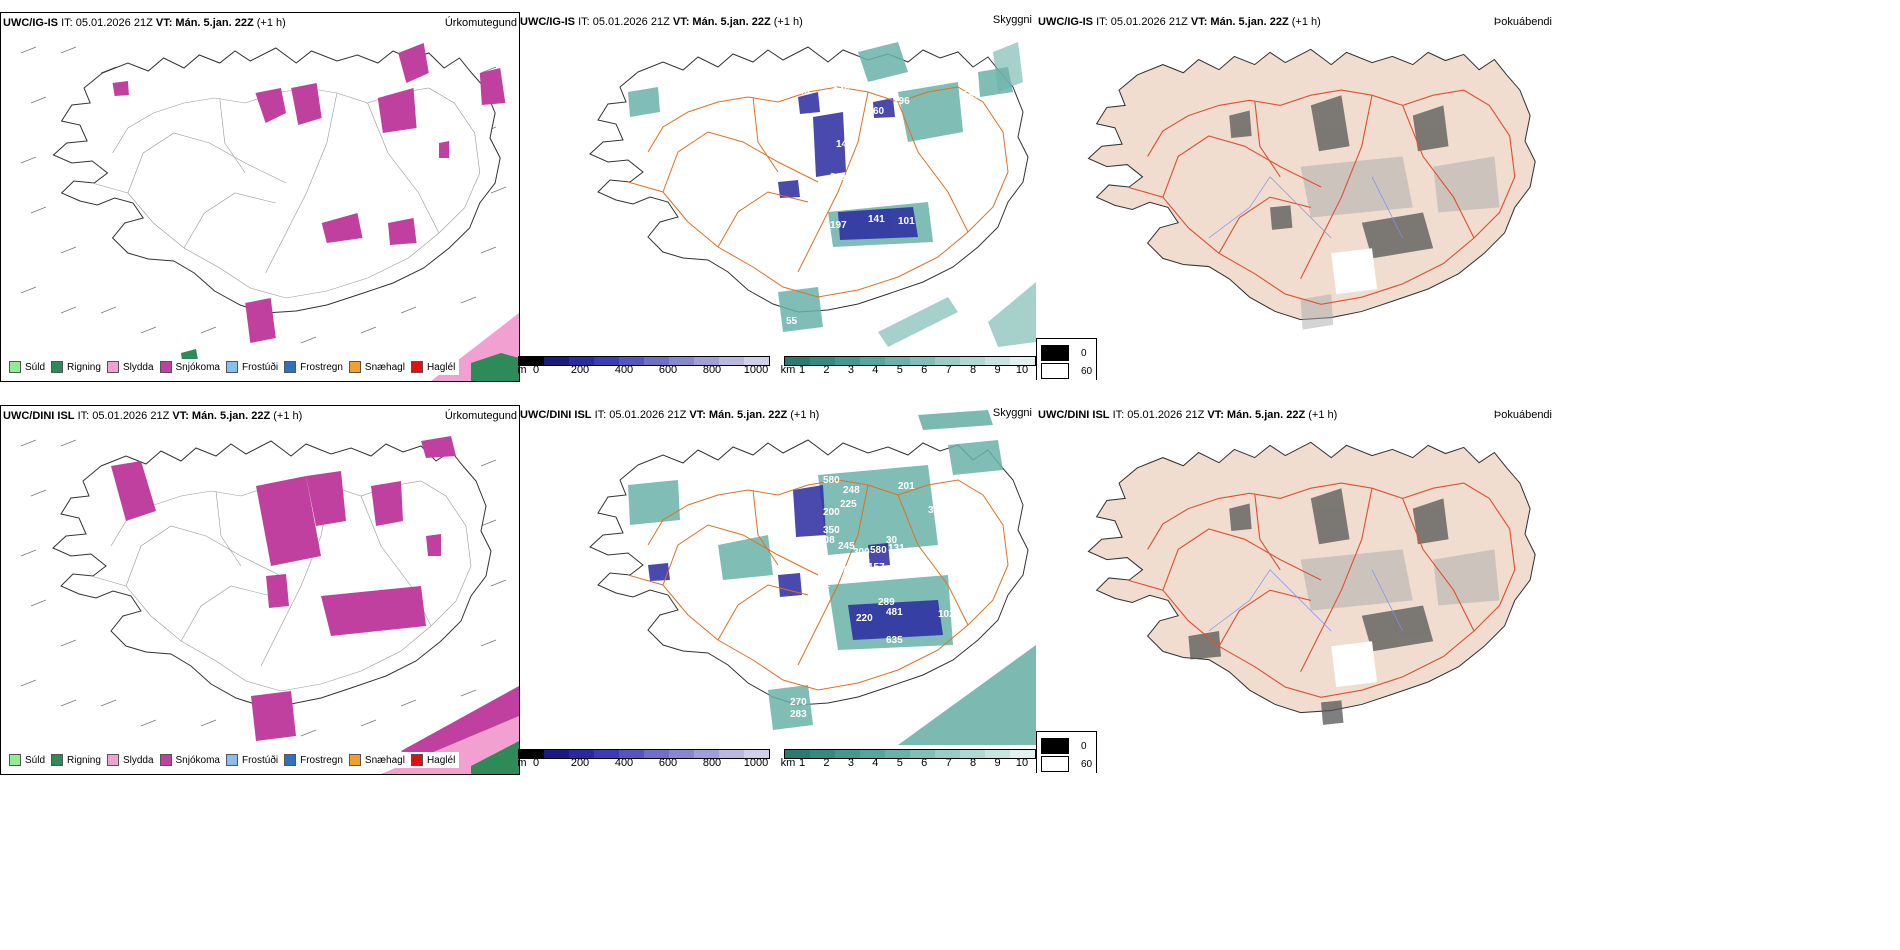  What do you see at coordinates (1400, 580) in the screenshot?
I see `fog-mid` at bounding box center [1400, 580].